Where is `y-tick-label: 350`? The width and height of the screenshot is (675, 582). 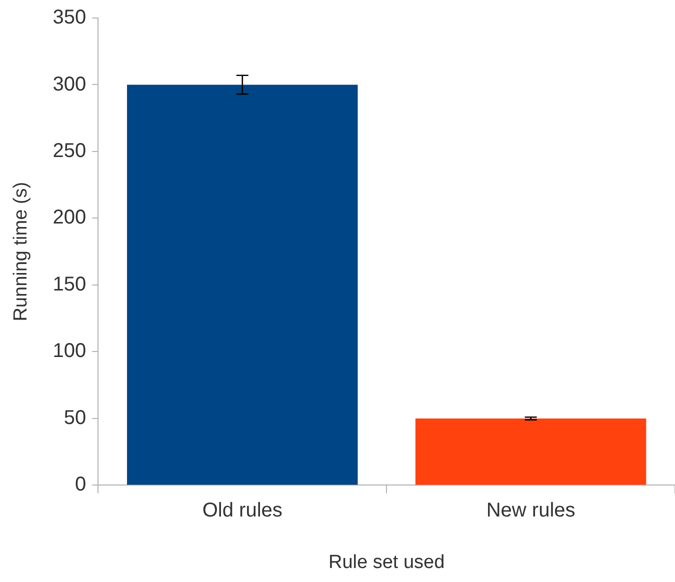 y-tick-label: 350 is located at coordinates (69, 17).